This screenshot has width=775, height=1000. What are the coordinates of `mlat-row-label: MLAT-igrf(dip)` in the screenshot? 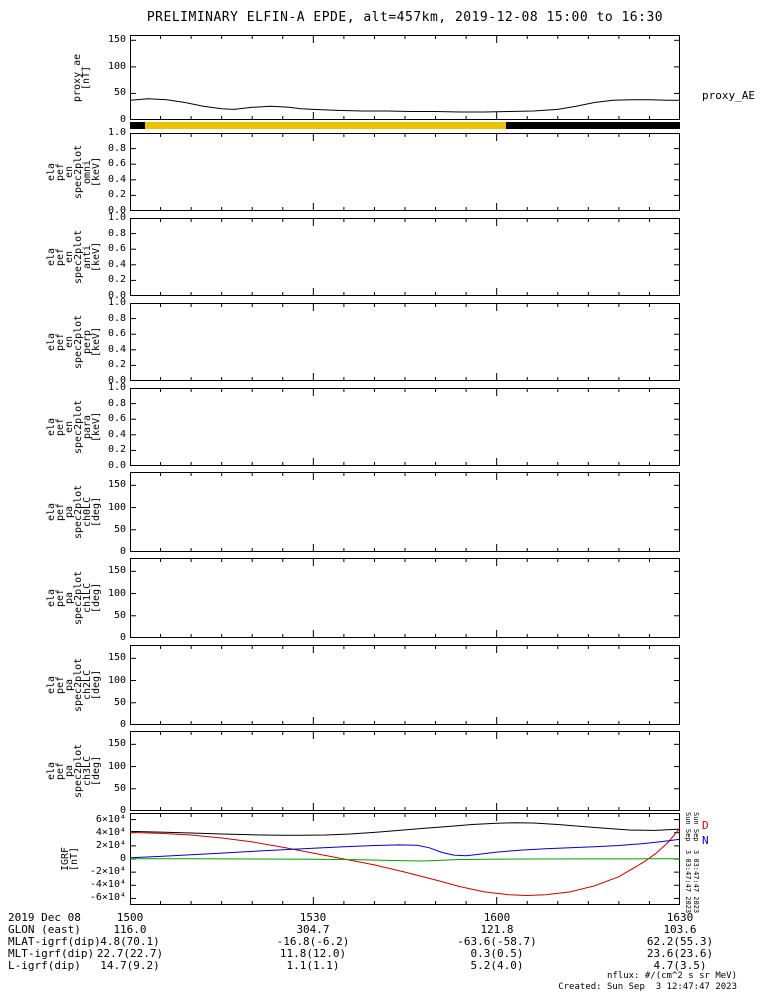 It's located at (54, 941).